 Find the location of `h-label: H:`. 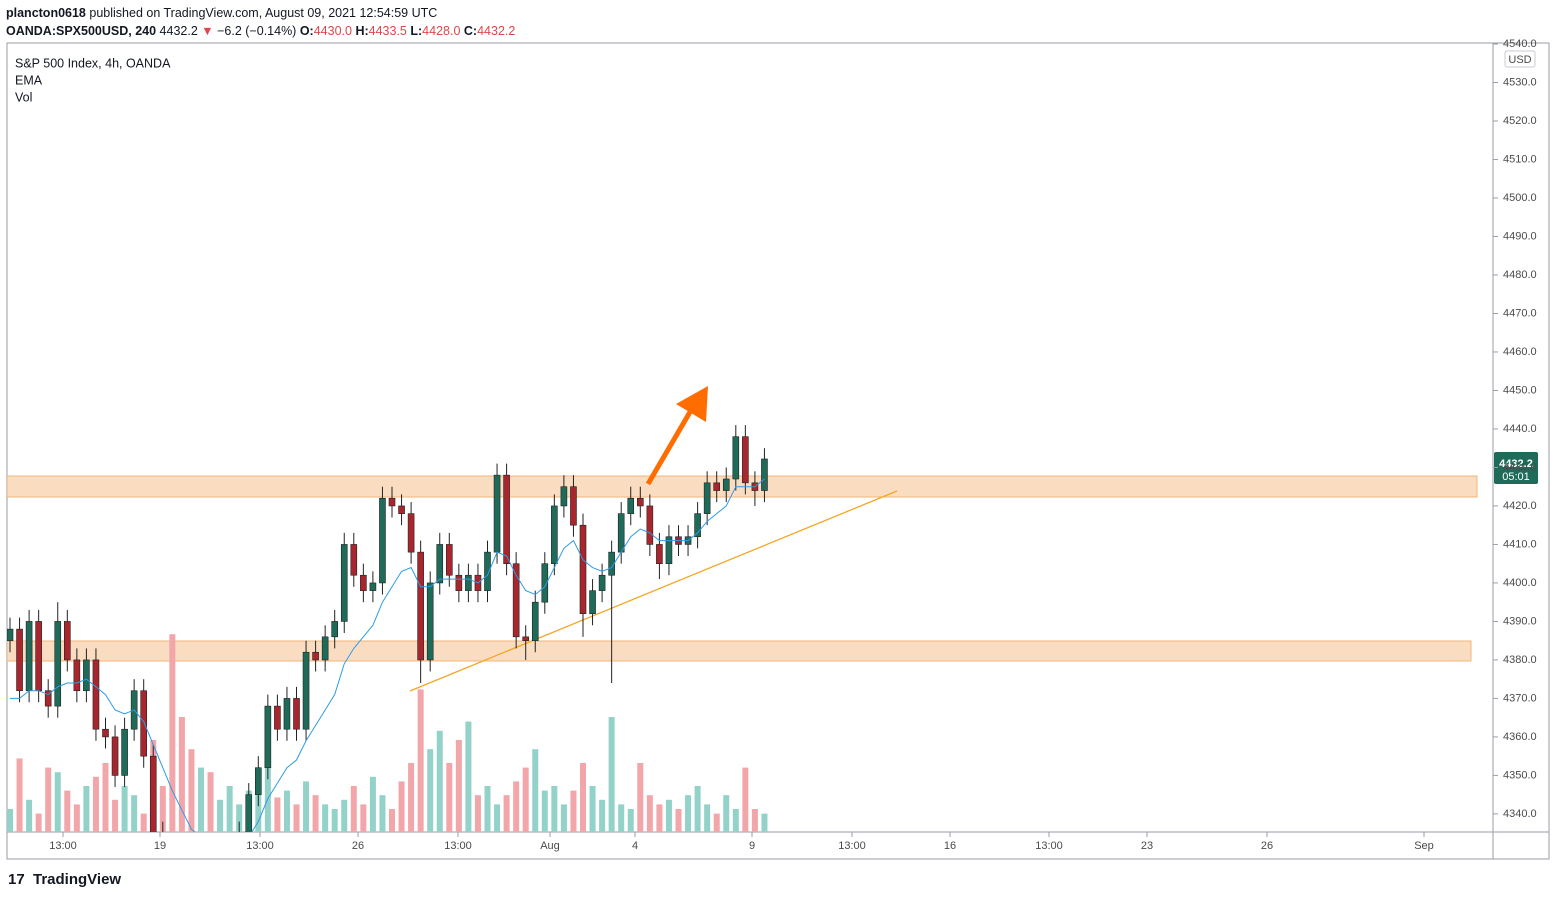

h-label: H: is located at coordinates (362, 31).